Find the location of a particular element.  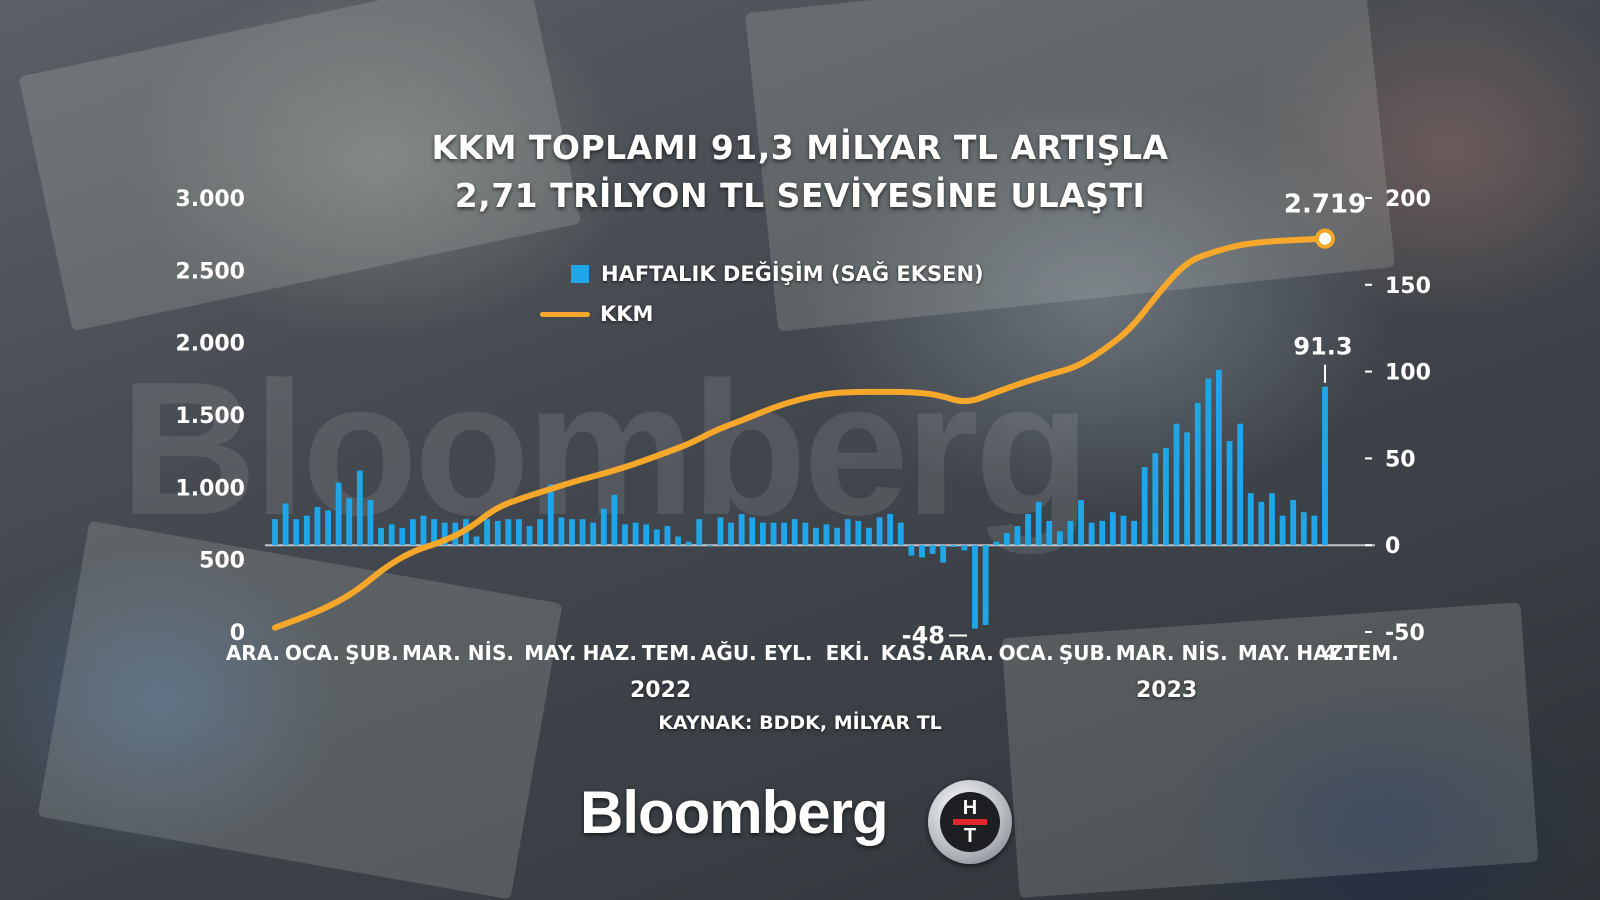

legend-bar-swatch is located at coordinates (580, 274).